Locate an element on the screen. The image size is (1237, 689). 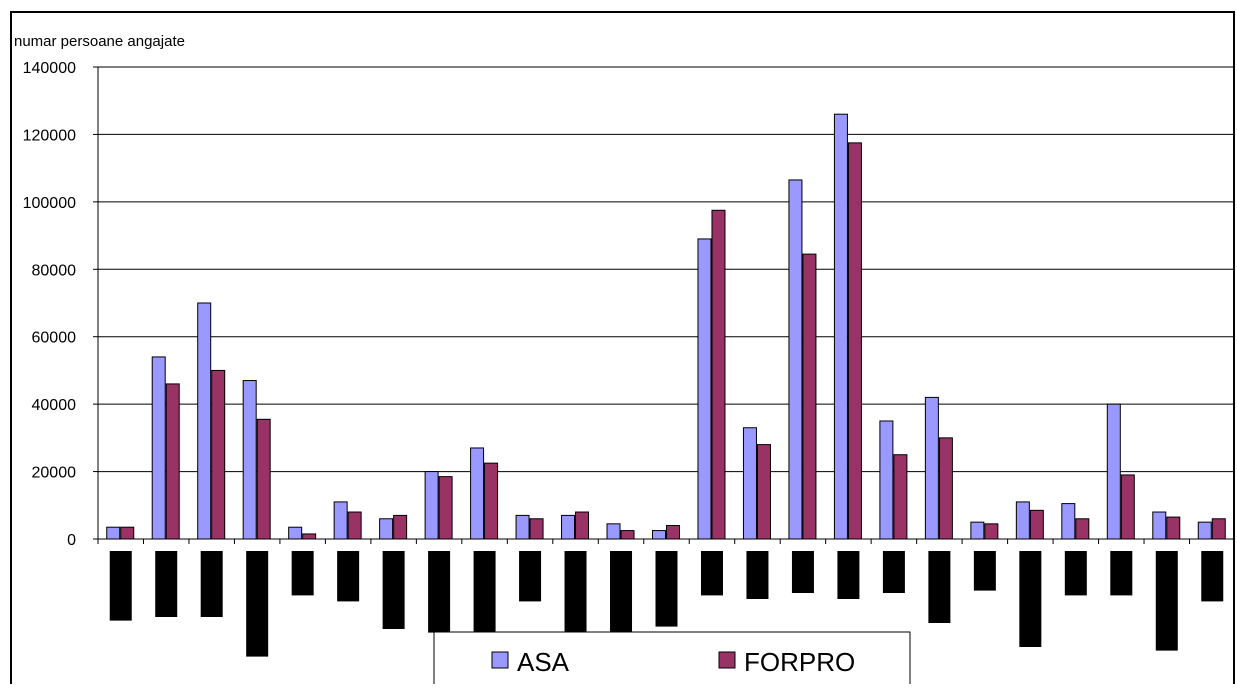
legend-swatch-asa is located at coordinates (500, 660).